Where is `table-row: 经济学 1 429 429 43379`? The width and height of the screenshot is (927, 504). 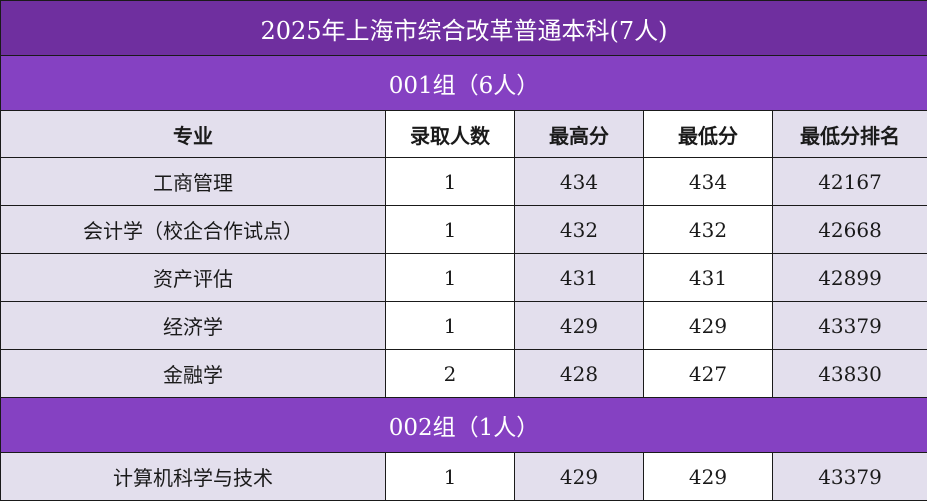 table-row: 经济学 1 429 429 43379 is located at coordinates (463, 325).